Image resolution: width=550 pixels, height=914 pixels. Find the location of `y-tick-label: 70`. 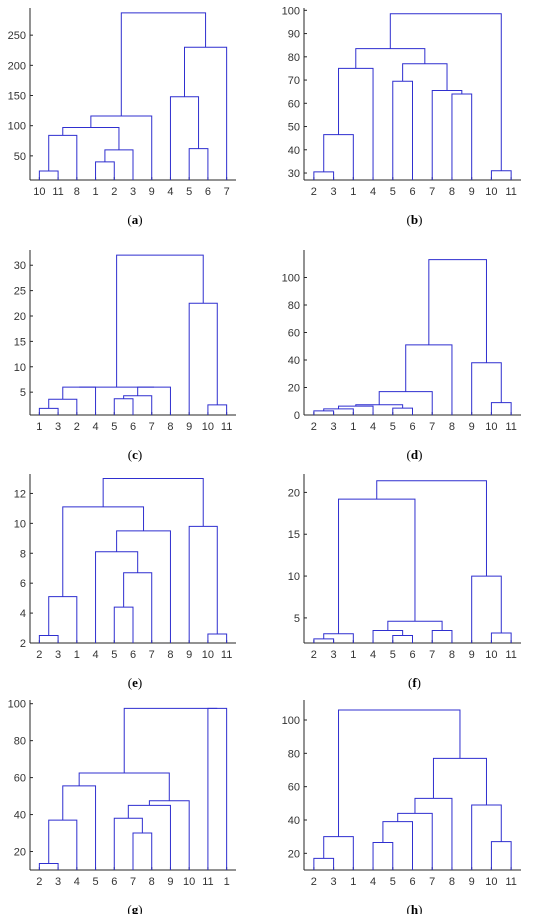

y-tick-label: 70 is located at coordinates (294, 81).